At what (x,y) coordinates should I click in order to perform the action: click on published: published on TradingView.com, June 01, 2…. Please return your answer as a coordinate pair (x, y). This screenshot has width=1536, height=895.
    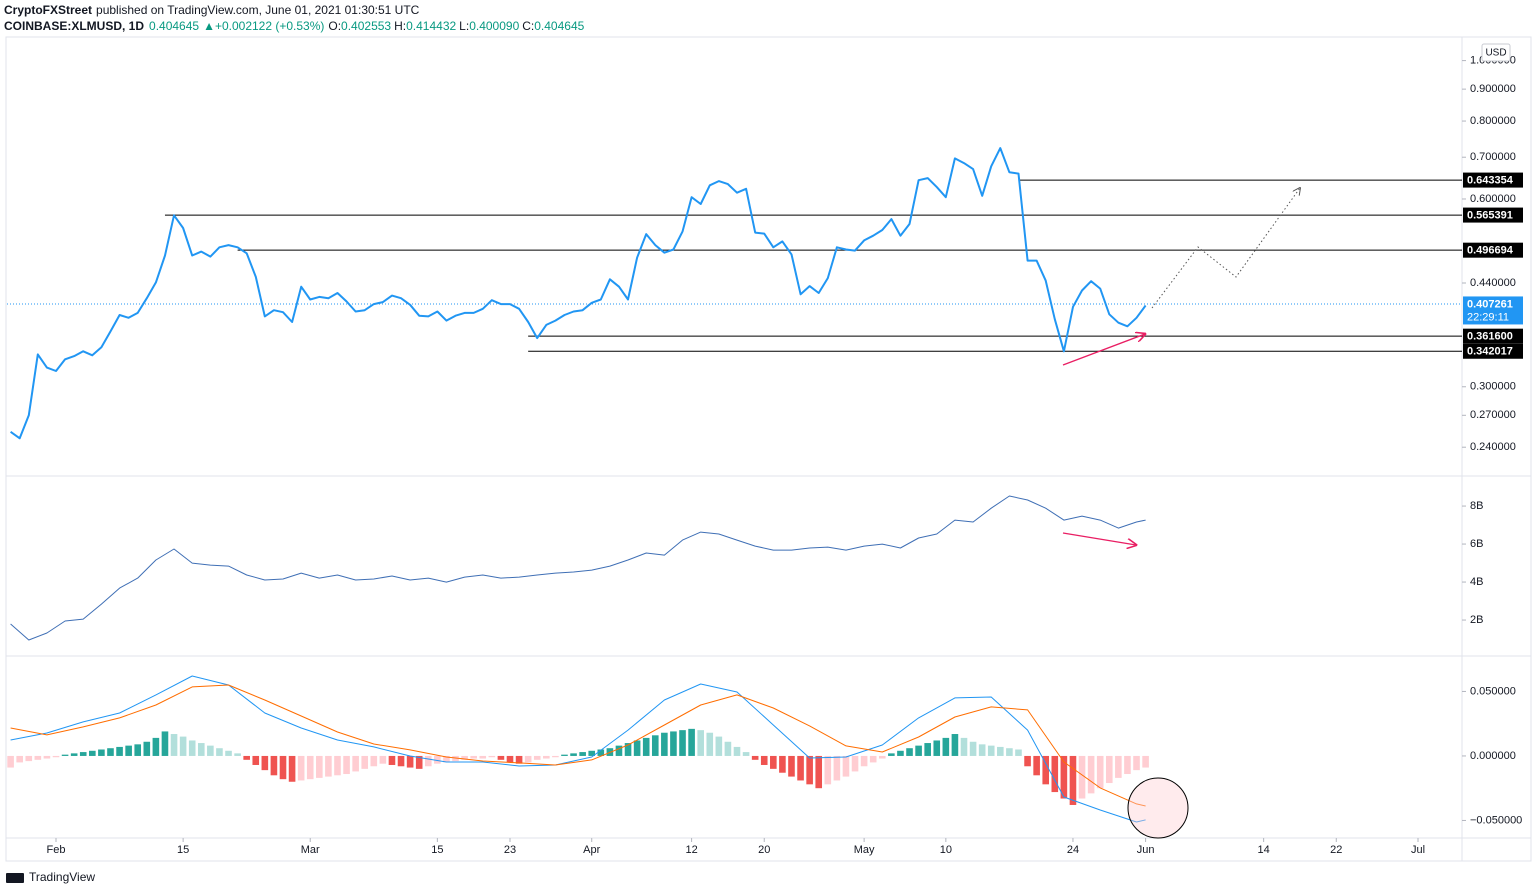
    Looking at the image, I should click on (258, 10).